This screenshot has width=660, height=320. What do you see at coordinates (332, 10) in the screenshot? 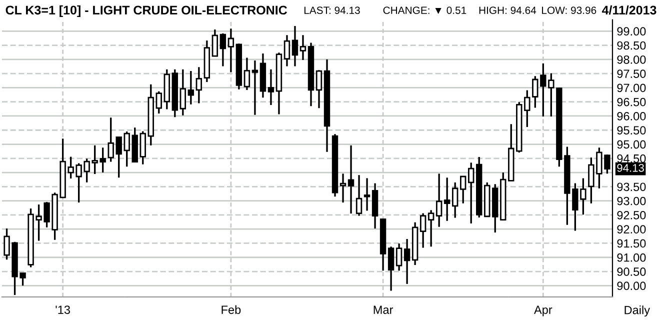
I see `text: LAST: 94.13` at bounding box center [332, 10].